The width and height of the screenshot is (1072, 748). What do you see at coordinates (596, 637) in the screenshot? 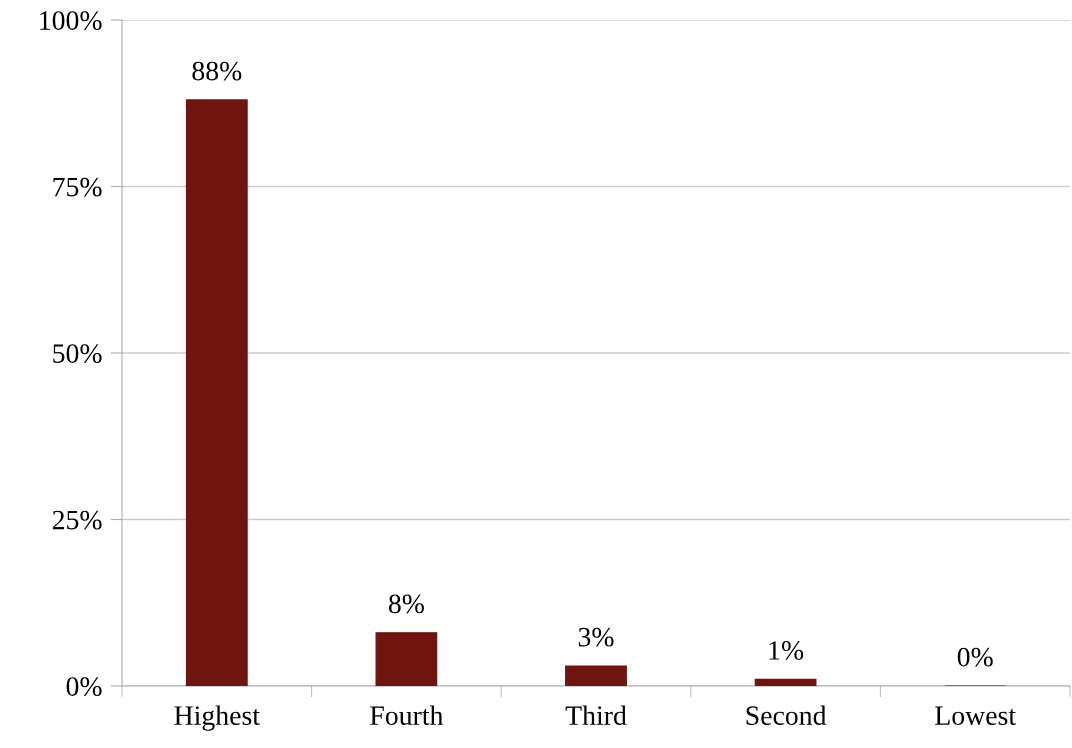
I see `data-label: 3%` at bounding box center [596, 637].